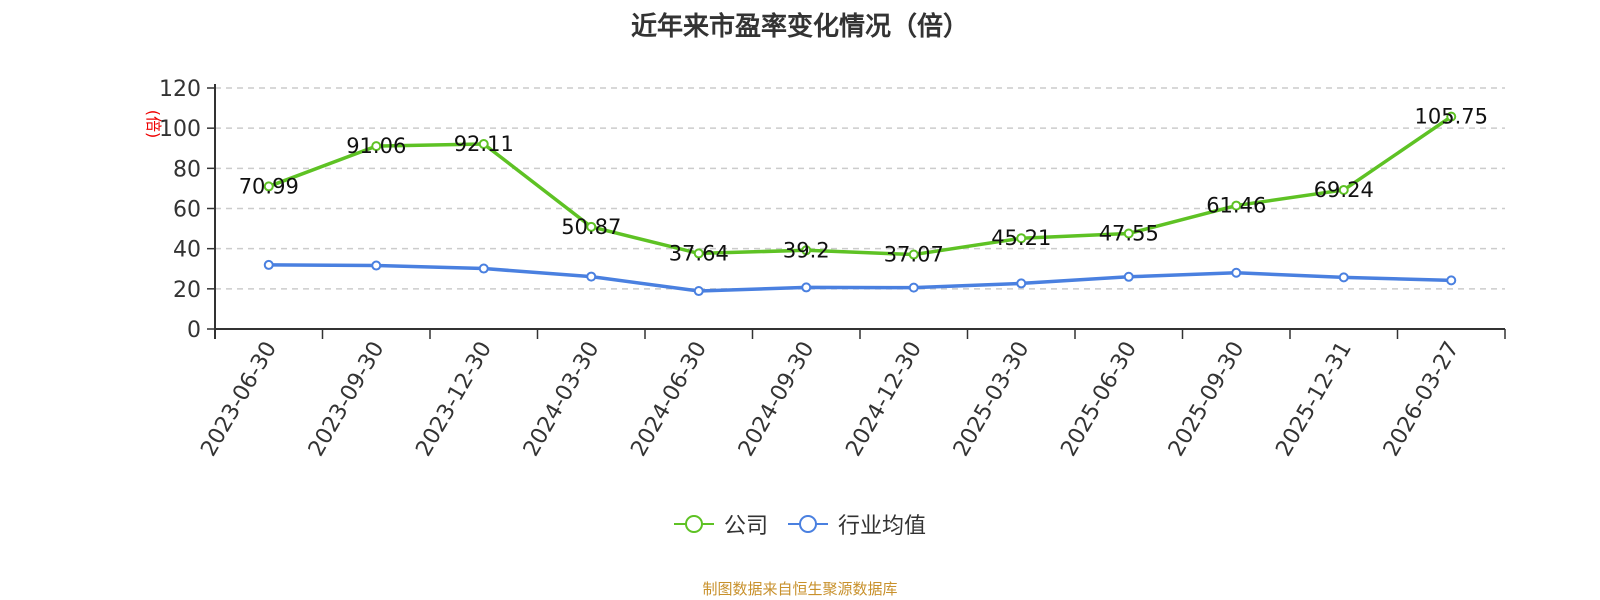  I want to click on y-tick-label: 40, so click(187, 250).